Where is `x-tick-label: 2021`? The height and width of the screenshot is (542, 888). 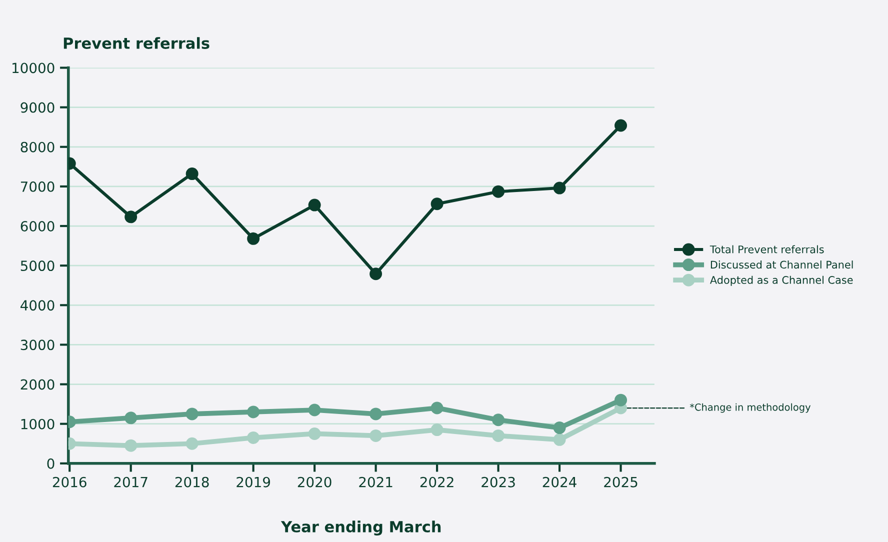 x-tick-label: 2021 is located at coordinates (375, 482).